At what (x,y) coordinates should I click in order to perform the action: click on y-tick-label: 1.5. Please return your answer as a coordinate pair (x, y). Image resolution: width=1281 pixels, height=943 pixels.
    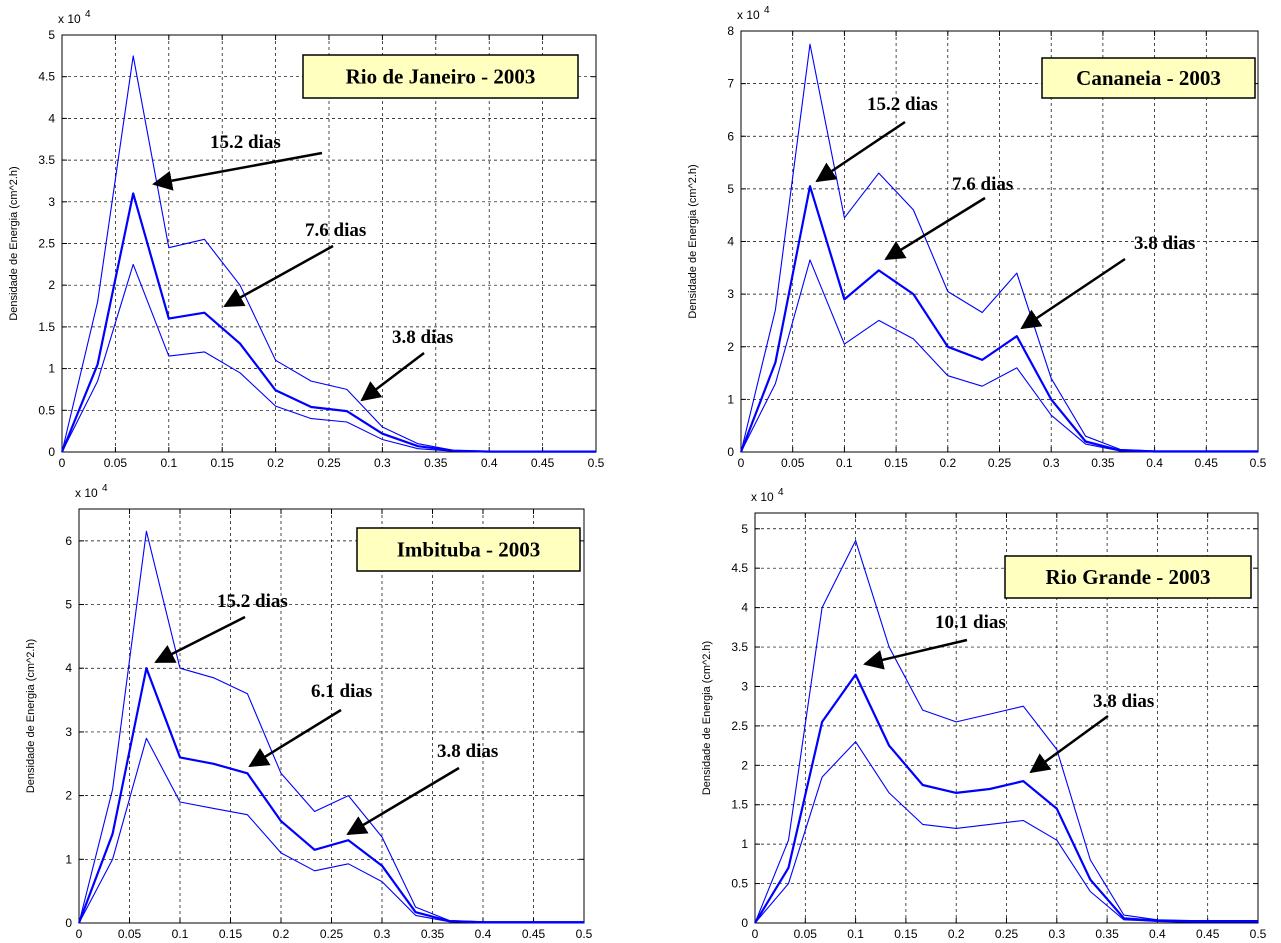
    Looking at the image, I should click on (739, 805).